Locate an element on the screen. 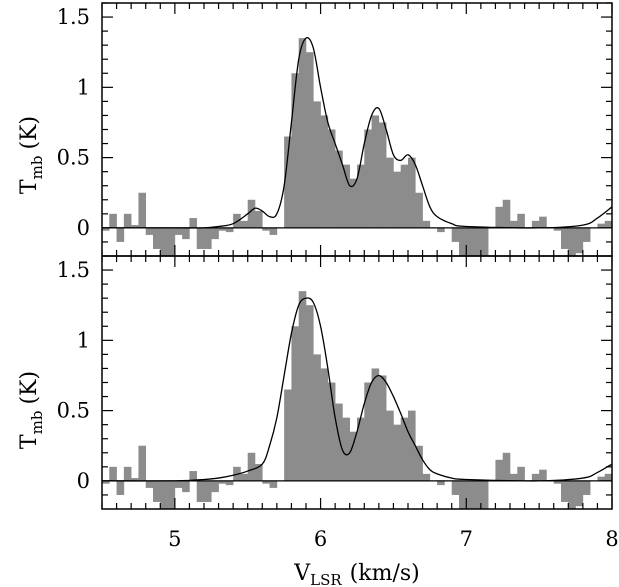  bottom-xtick-label: 8 is located at coordinates (611, 539).